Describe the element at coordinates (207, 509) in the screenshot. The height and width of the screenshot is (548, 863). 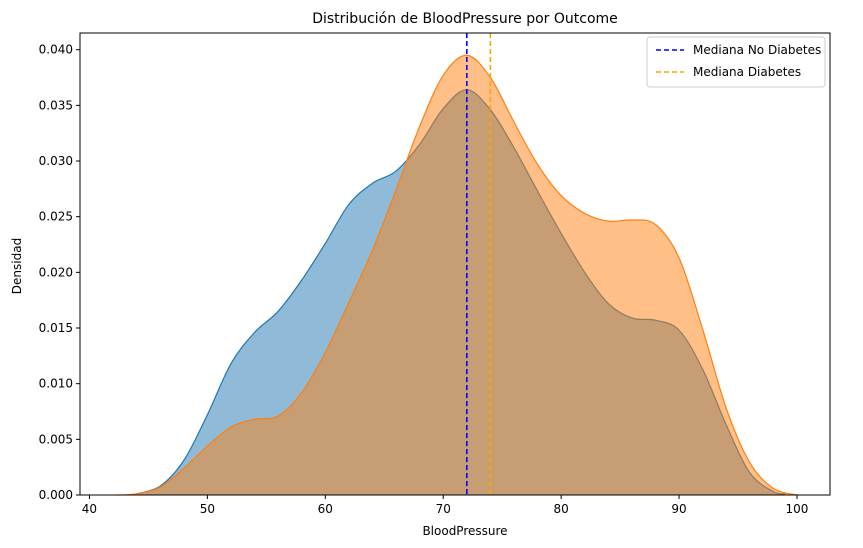
I see `x-tick-label: 50` at that location.